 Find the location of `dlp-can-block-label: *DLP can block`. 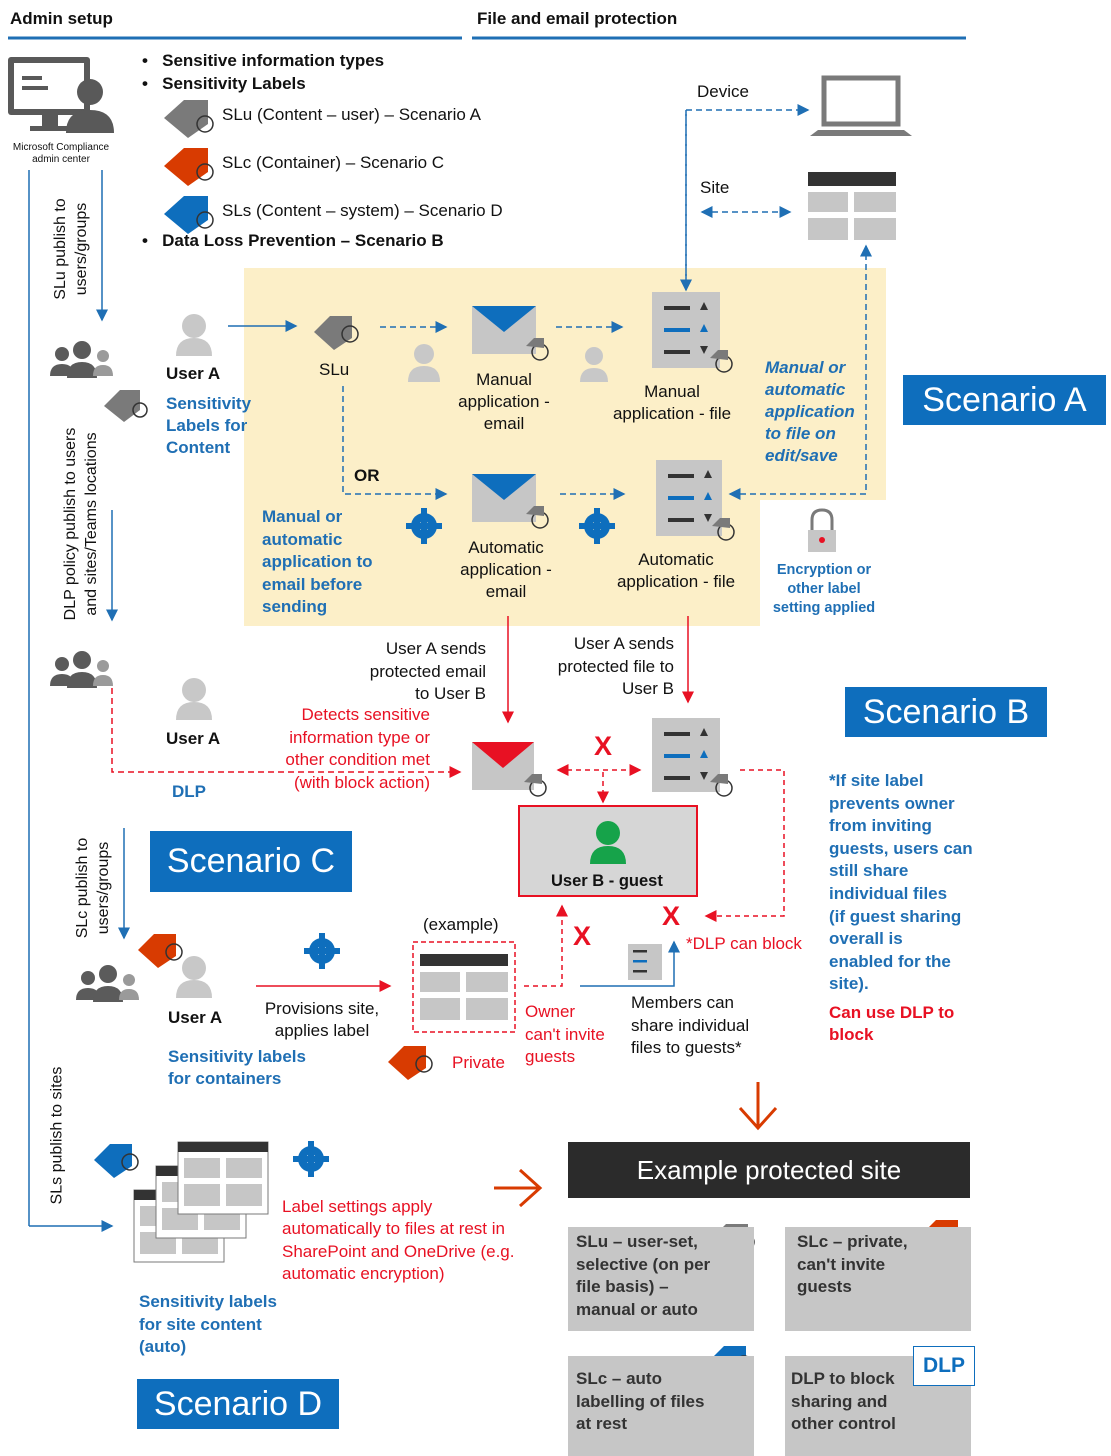

dlp-can-block-label: *DLP can block is located at coordinates (744, 943).